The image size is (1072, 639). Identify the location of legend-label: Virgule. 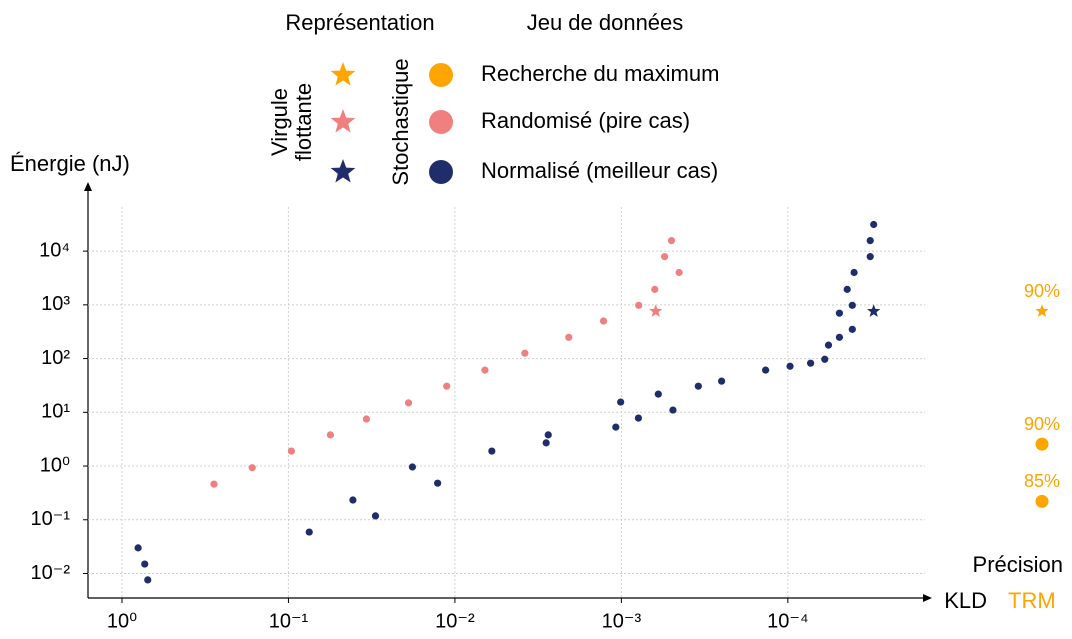
(279, 122).